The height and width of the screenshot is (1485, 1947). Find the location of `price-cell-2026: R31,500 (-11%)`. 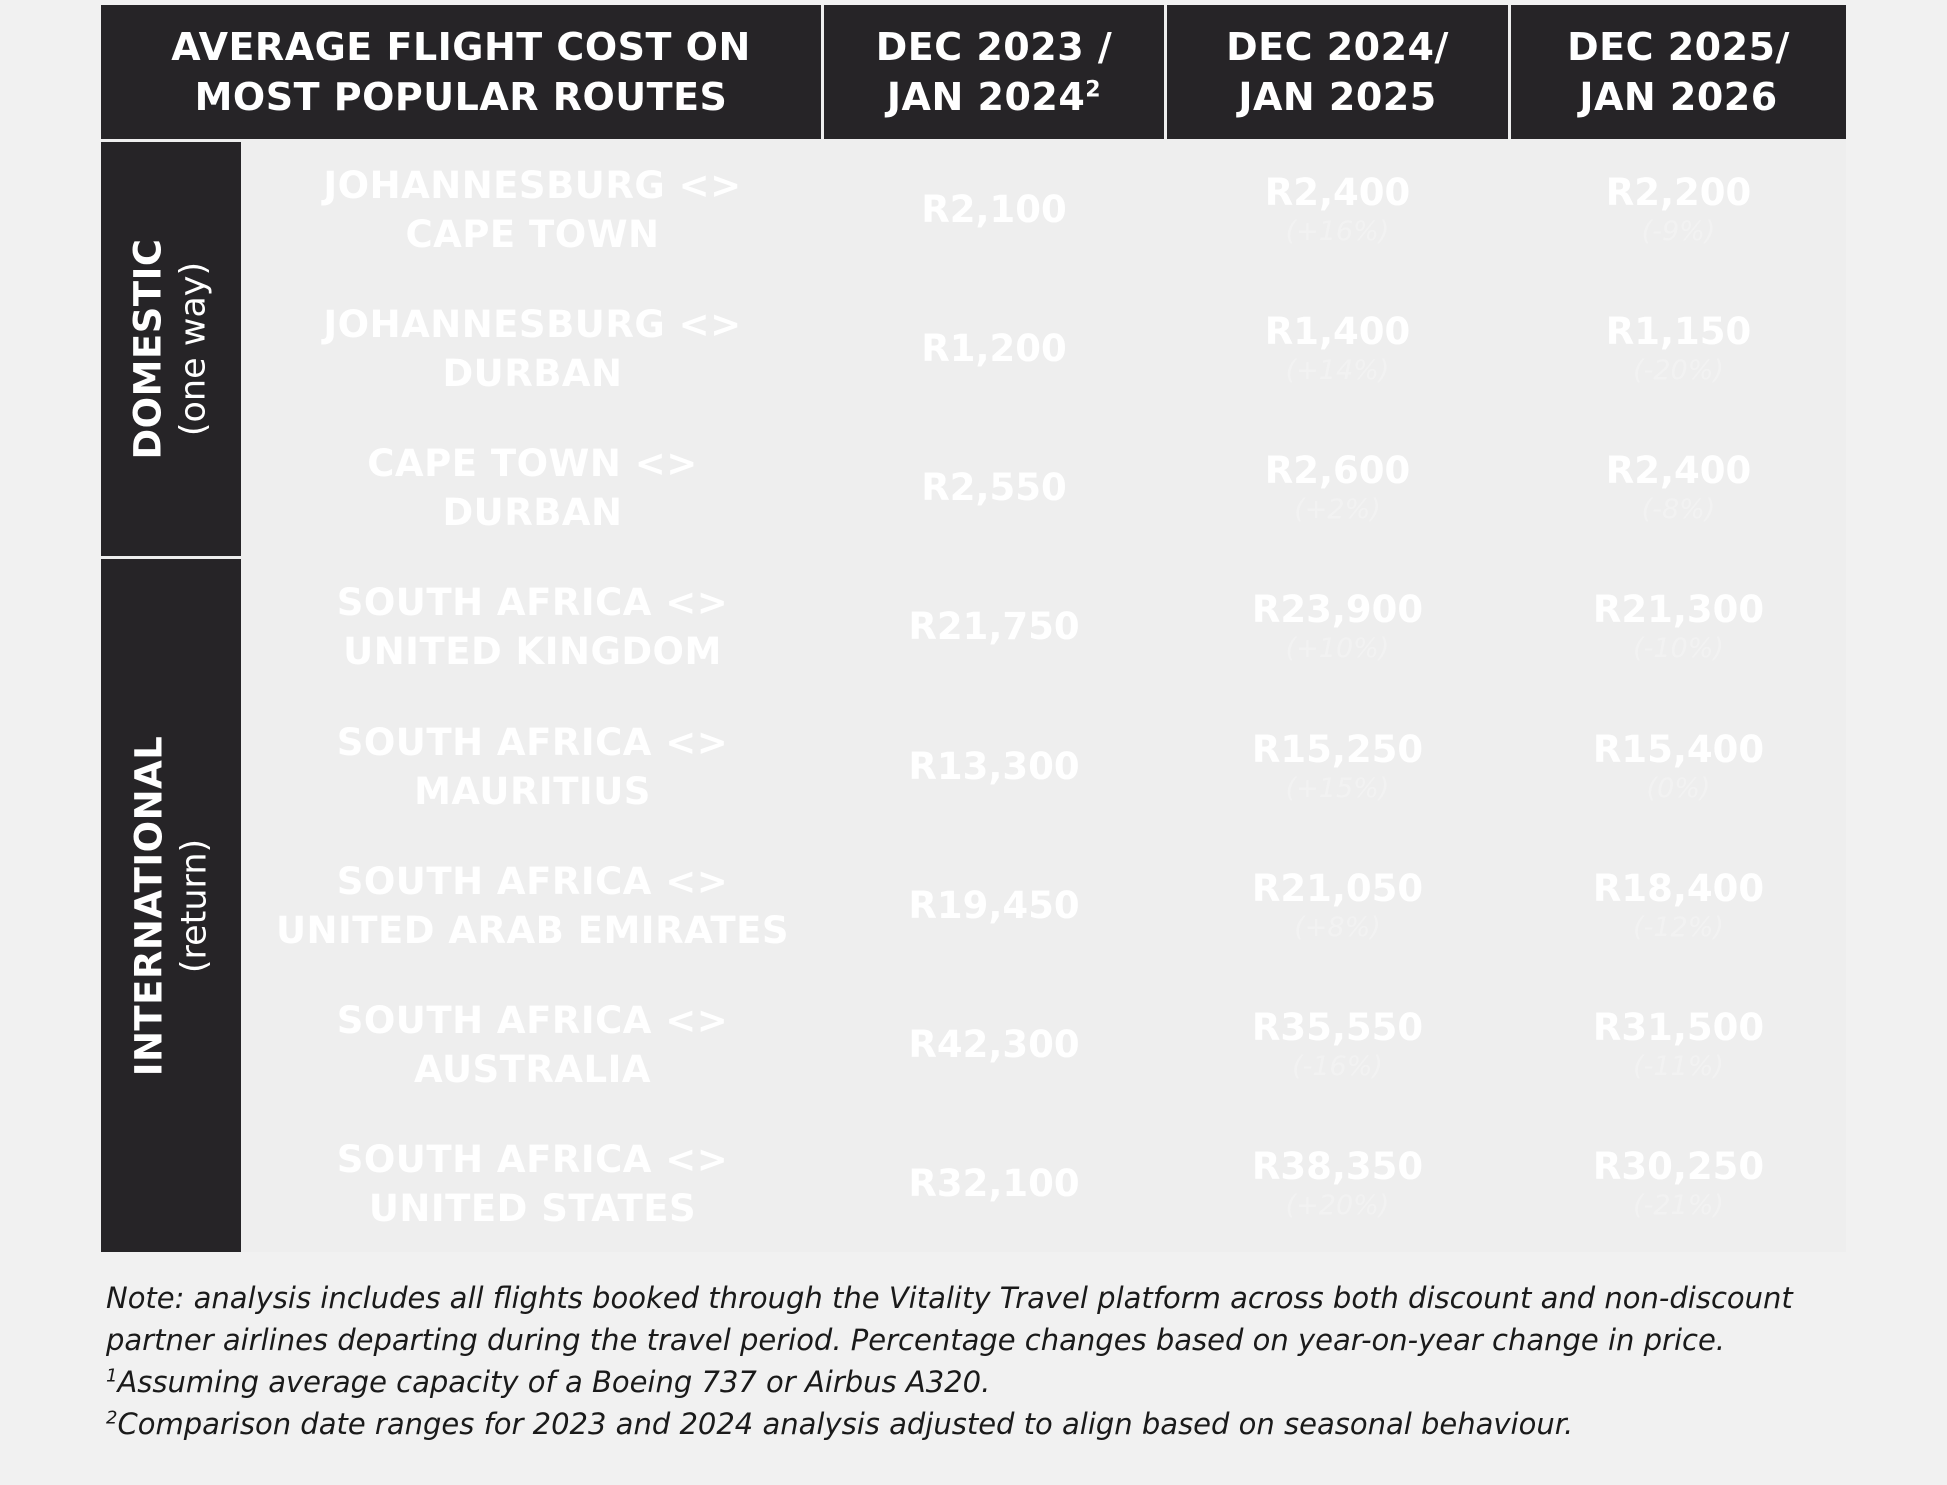

price-cell-2026: R31,500 (-11%) is located at coordinates (1678, 1045).